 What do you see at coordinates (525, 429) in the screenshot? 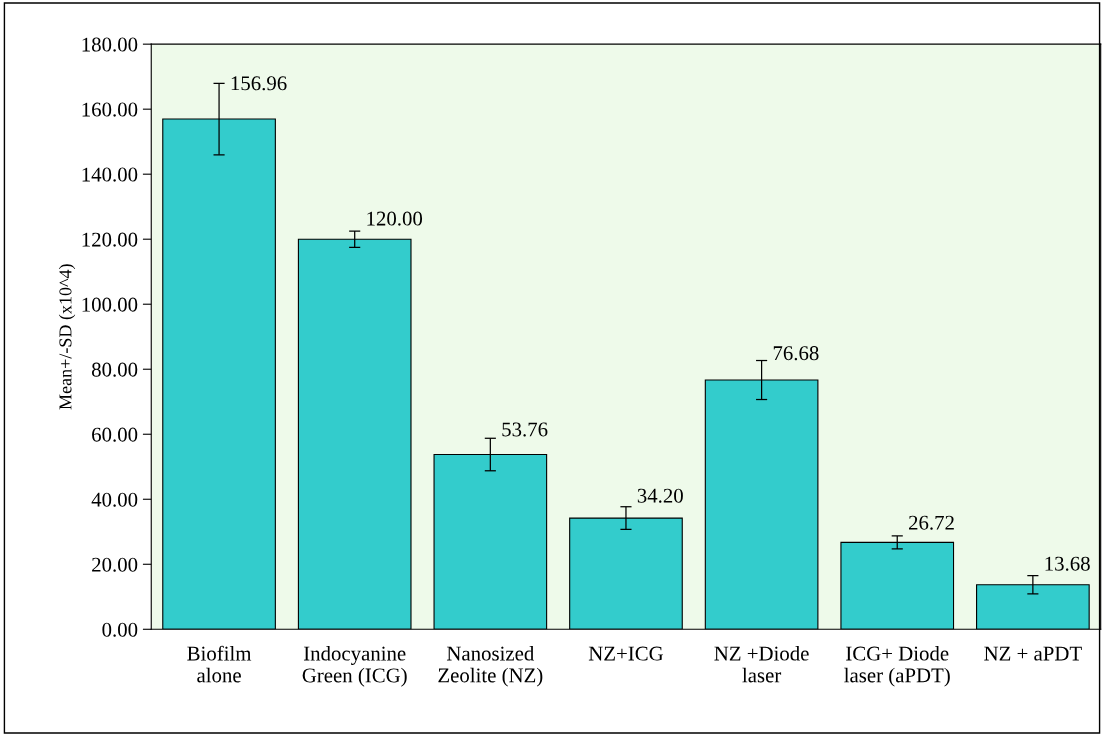
I see `data-label: 53.76` at bounding box center [525, 429].